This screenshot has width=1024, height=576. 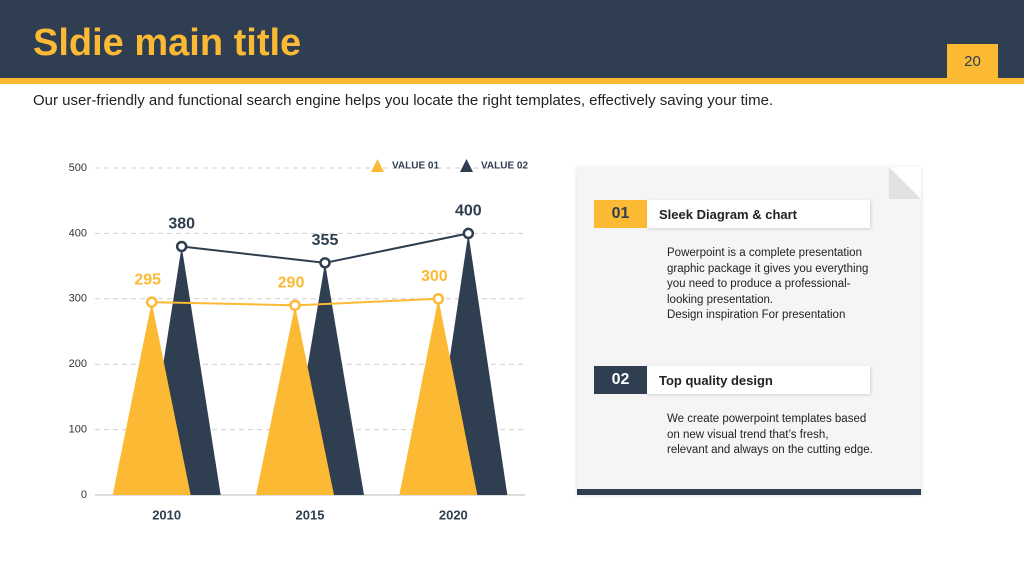 What do you see at coordinates (78, 168) in the screenshot?
I see `y-tick-label: 500` at bounding box center [78, 168].